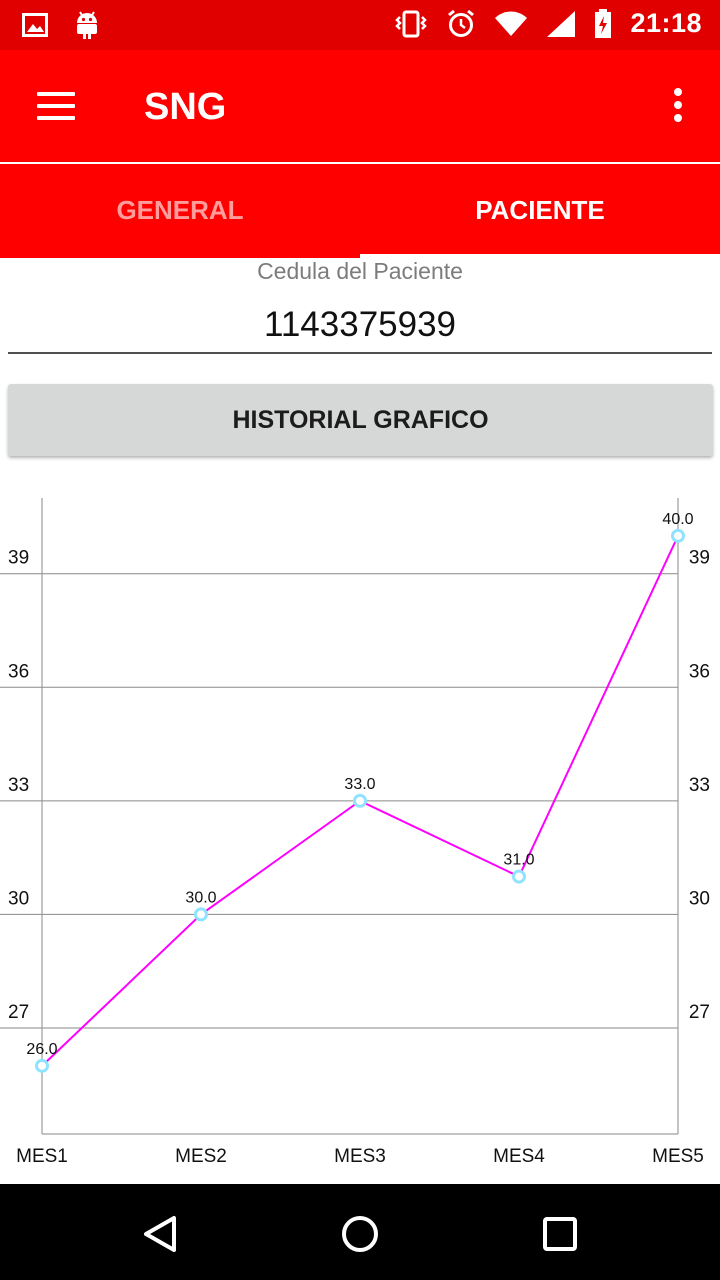 The image size is (720, 1280). Describe the element at coordinates (18, 671) in the screenshot. I see `y-tick-label-left: 36` at that location.